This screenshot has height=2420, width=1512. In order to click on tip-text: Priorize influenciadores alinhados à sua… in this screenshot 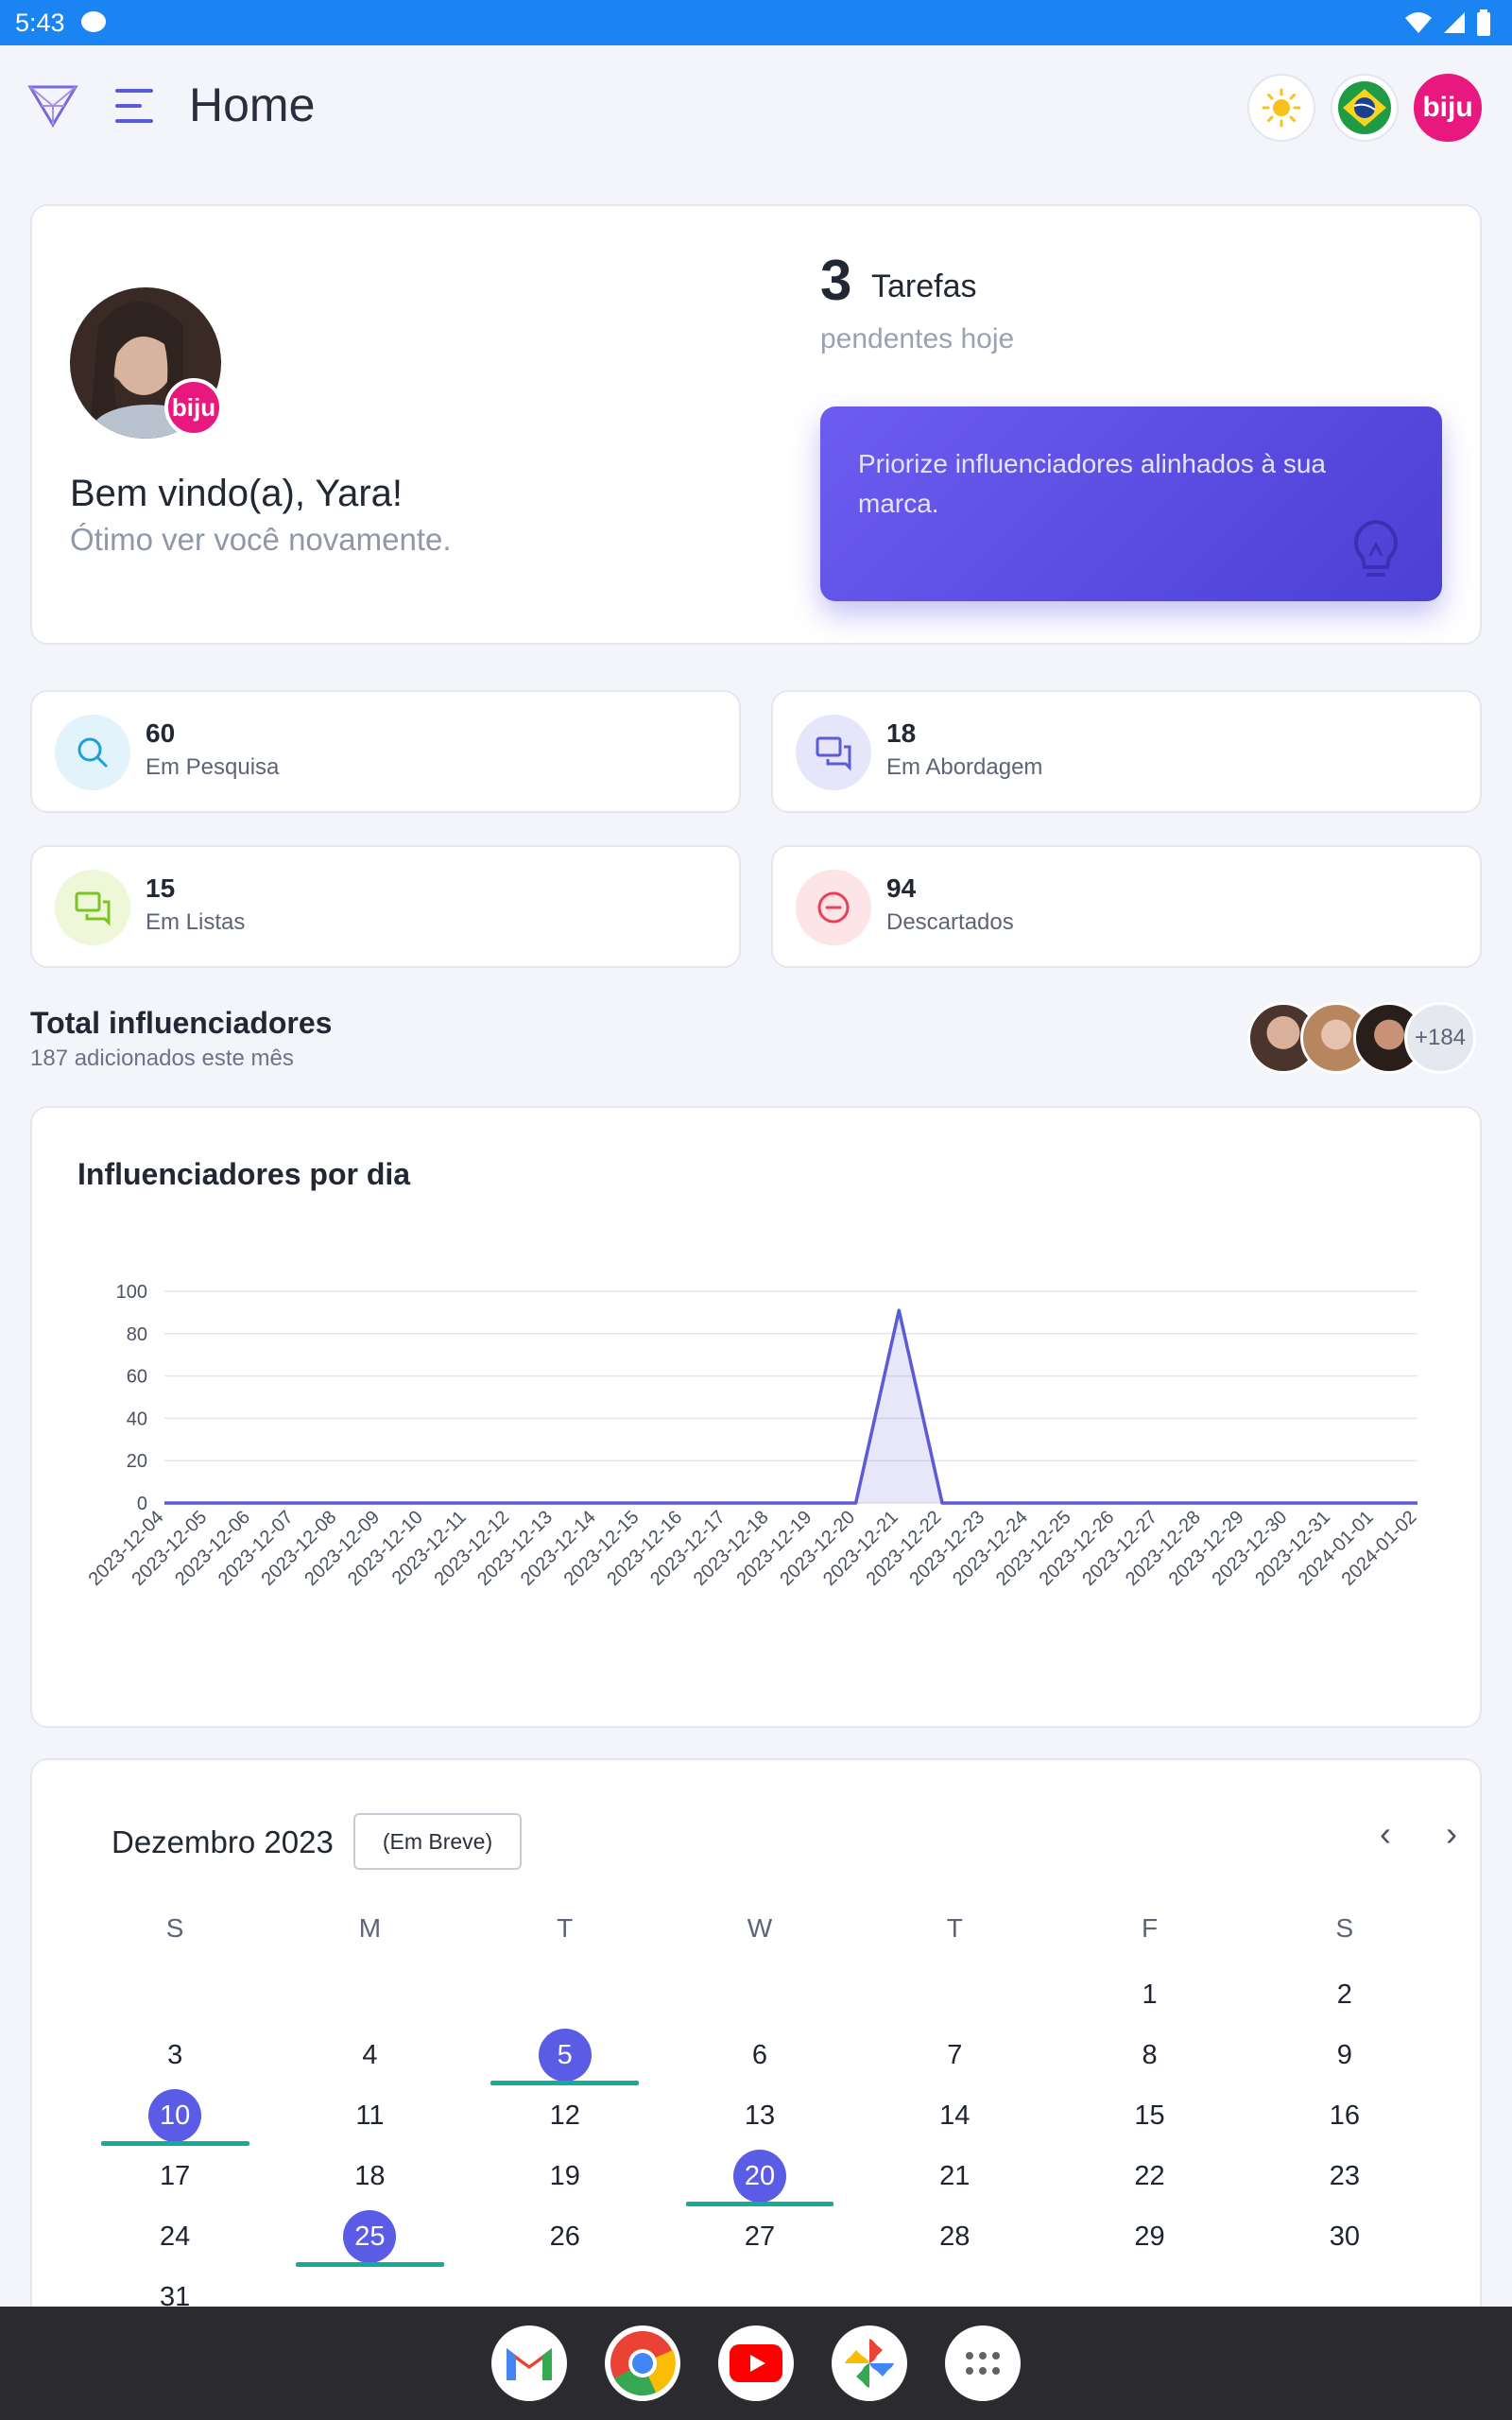, I will do `click(1092, 483)`.